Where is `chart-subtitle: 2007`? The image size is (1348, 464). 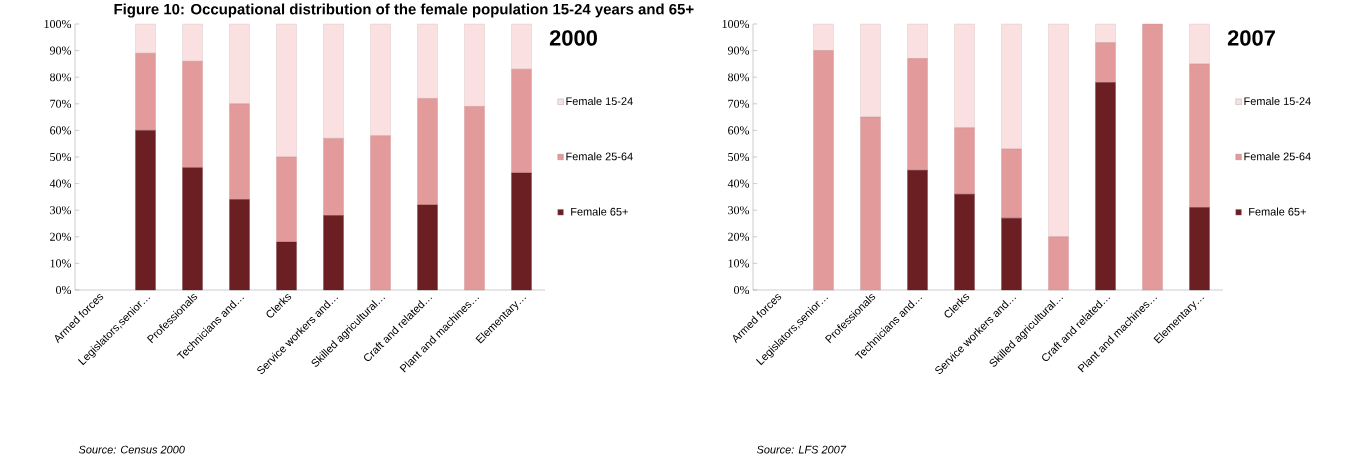
chart-subtitle: 2007 is located at coordinates (1251, 38).